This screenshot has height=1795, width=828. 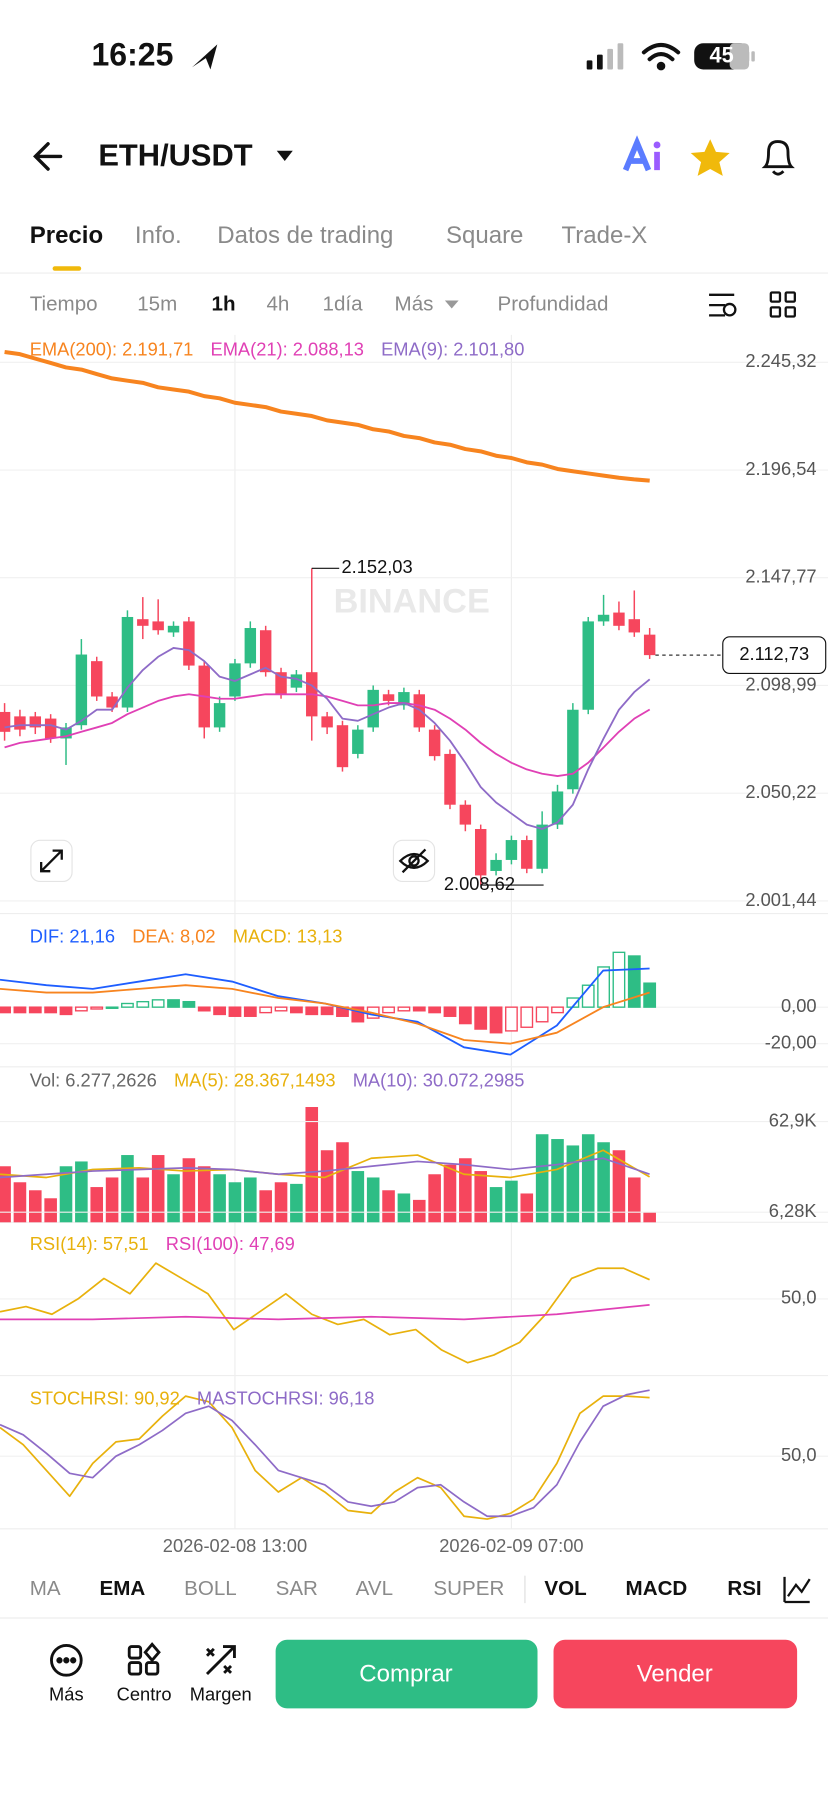 I want to click on tab: Square, so click(x=484, y=235).